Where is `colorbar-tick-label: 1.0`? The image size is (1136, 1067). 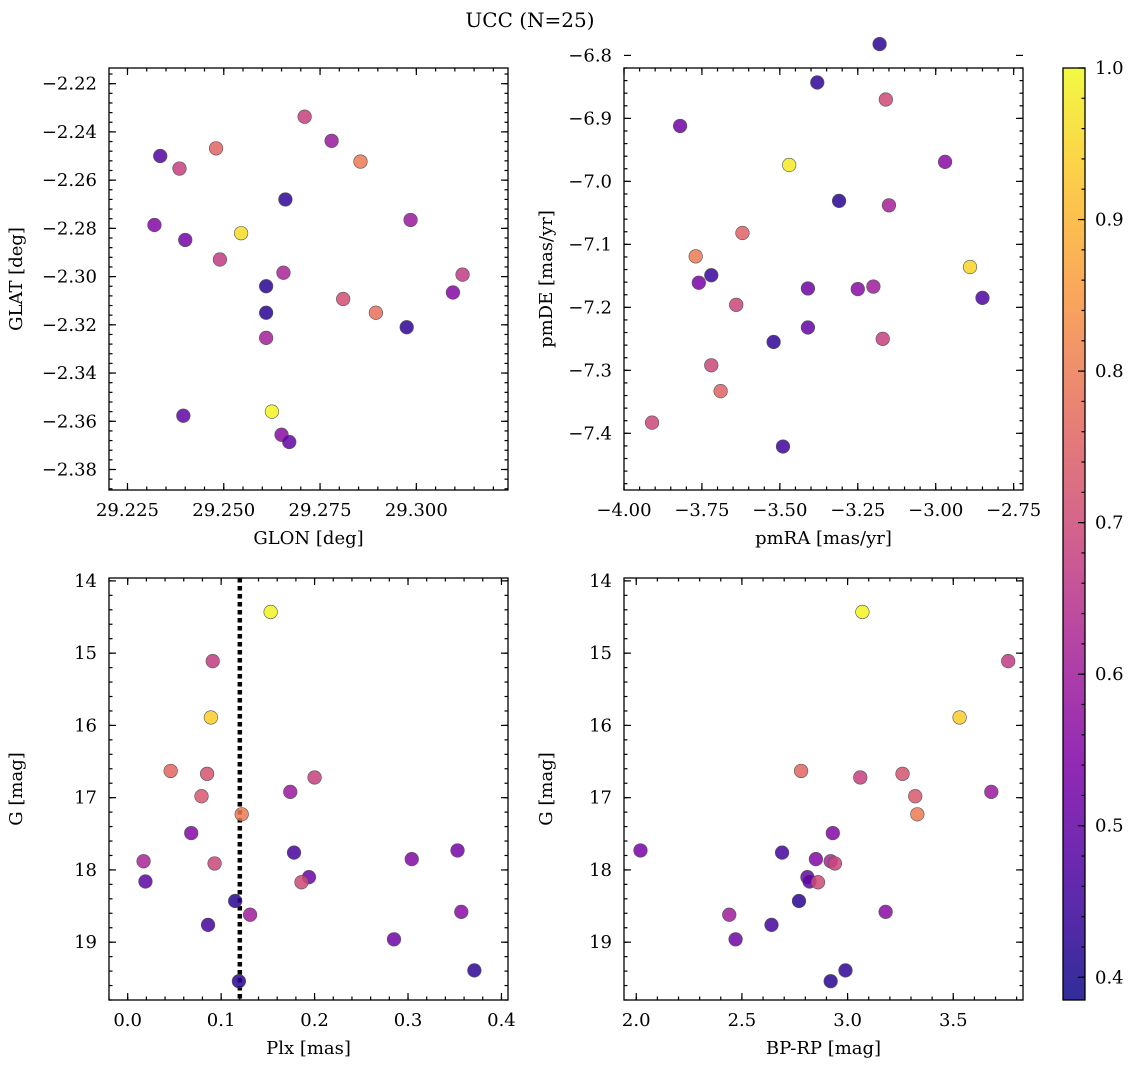
colorbar-tick-label: 1.0 is located at coordinates (1109, 68).